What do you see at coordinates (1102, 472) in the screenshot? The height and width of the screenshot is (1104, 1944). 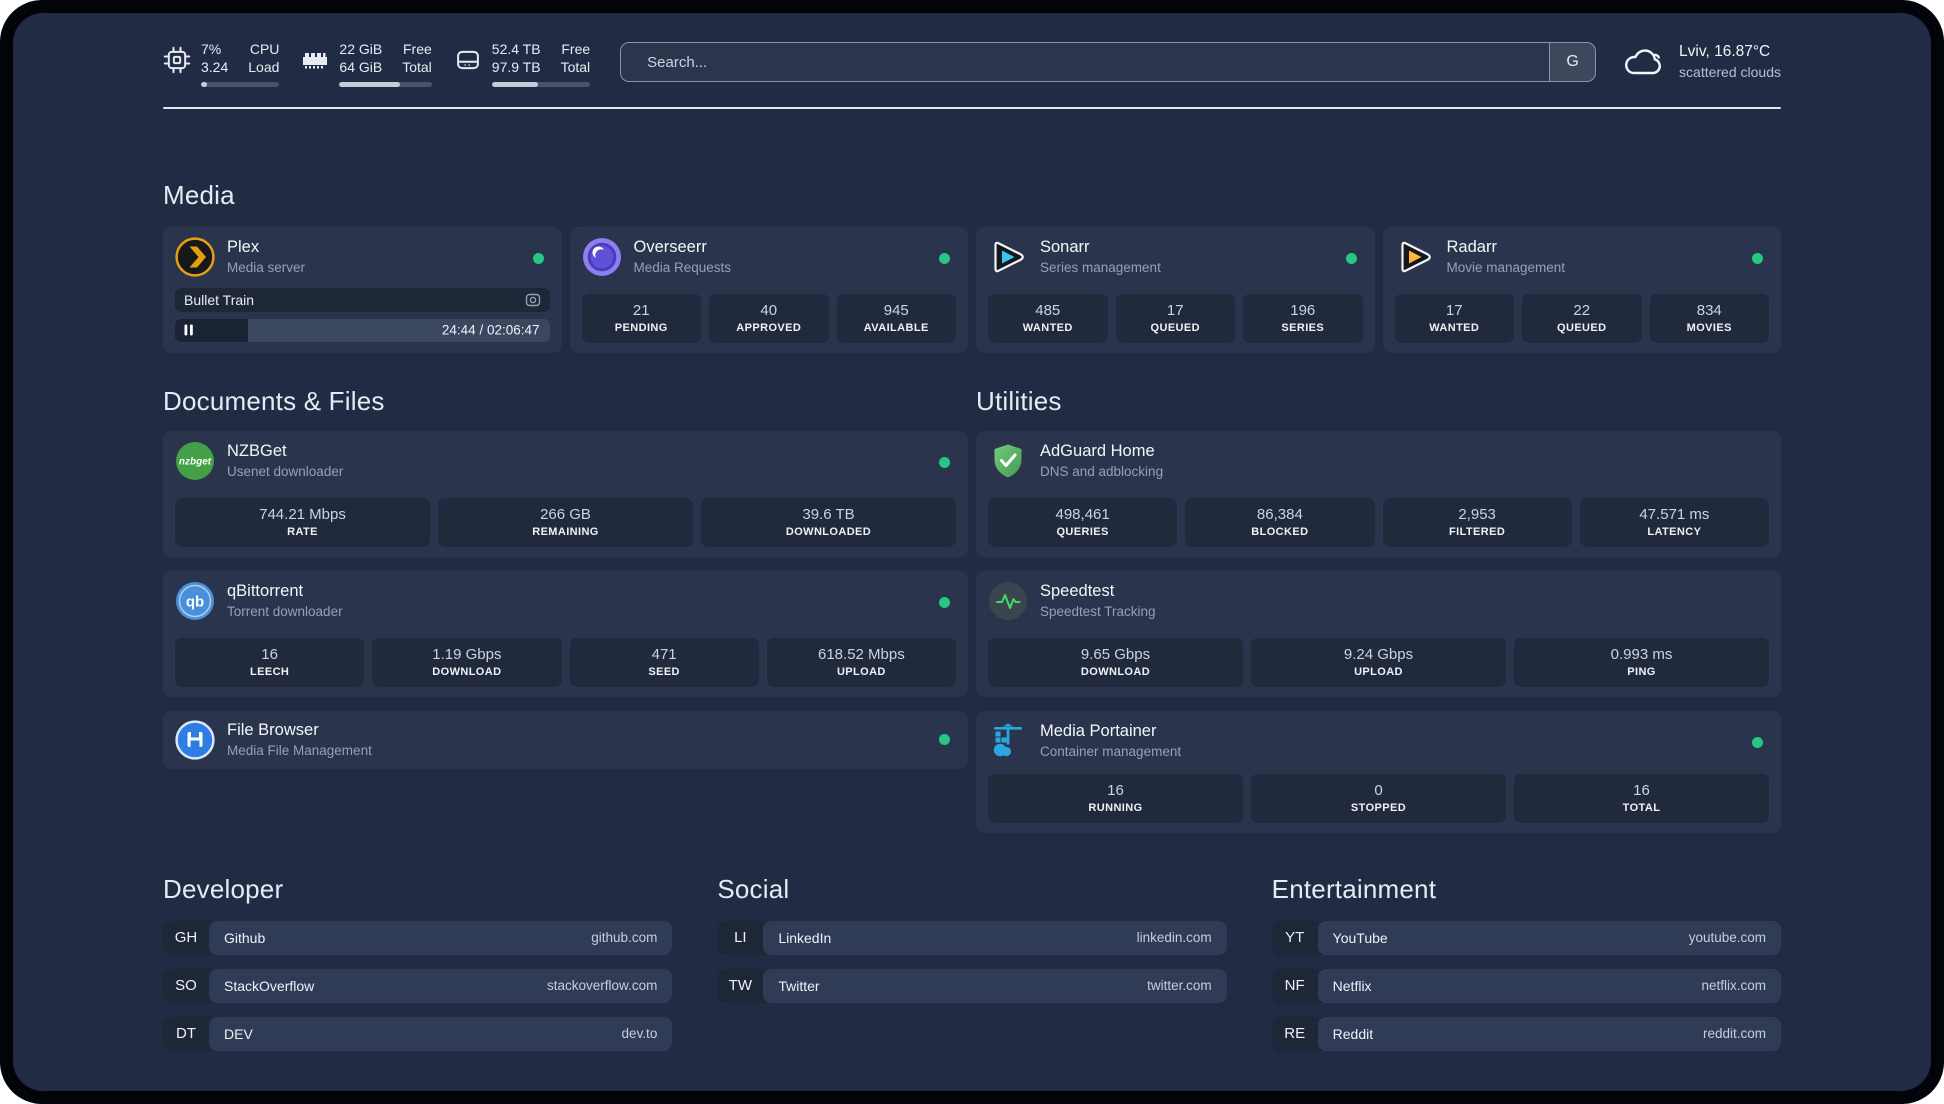 I see `service-subtitle: DNS and adblocking` at bounding box center [1102, 472].